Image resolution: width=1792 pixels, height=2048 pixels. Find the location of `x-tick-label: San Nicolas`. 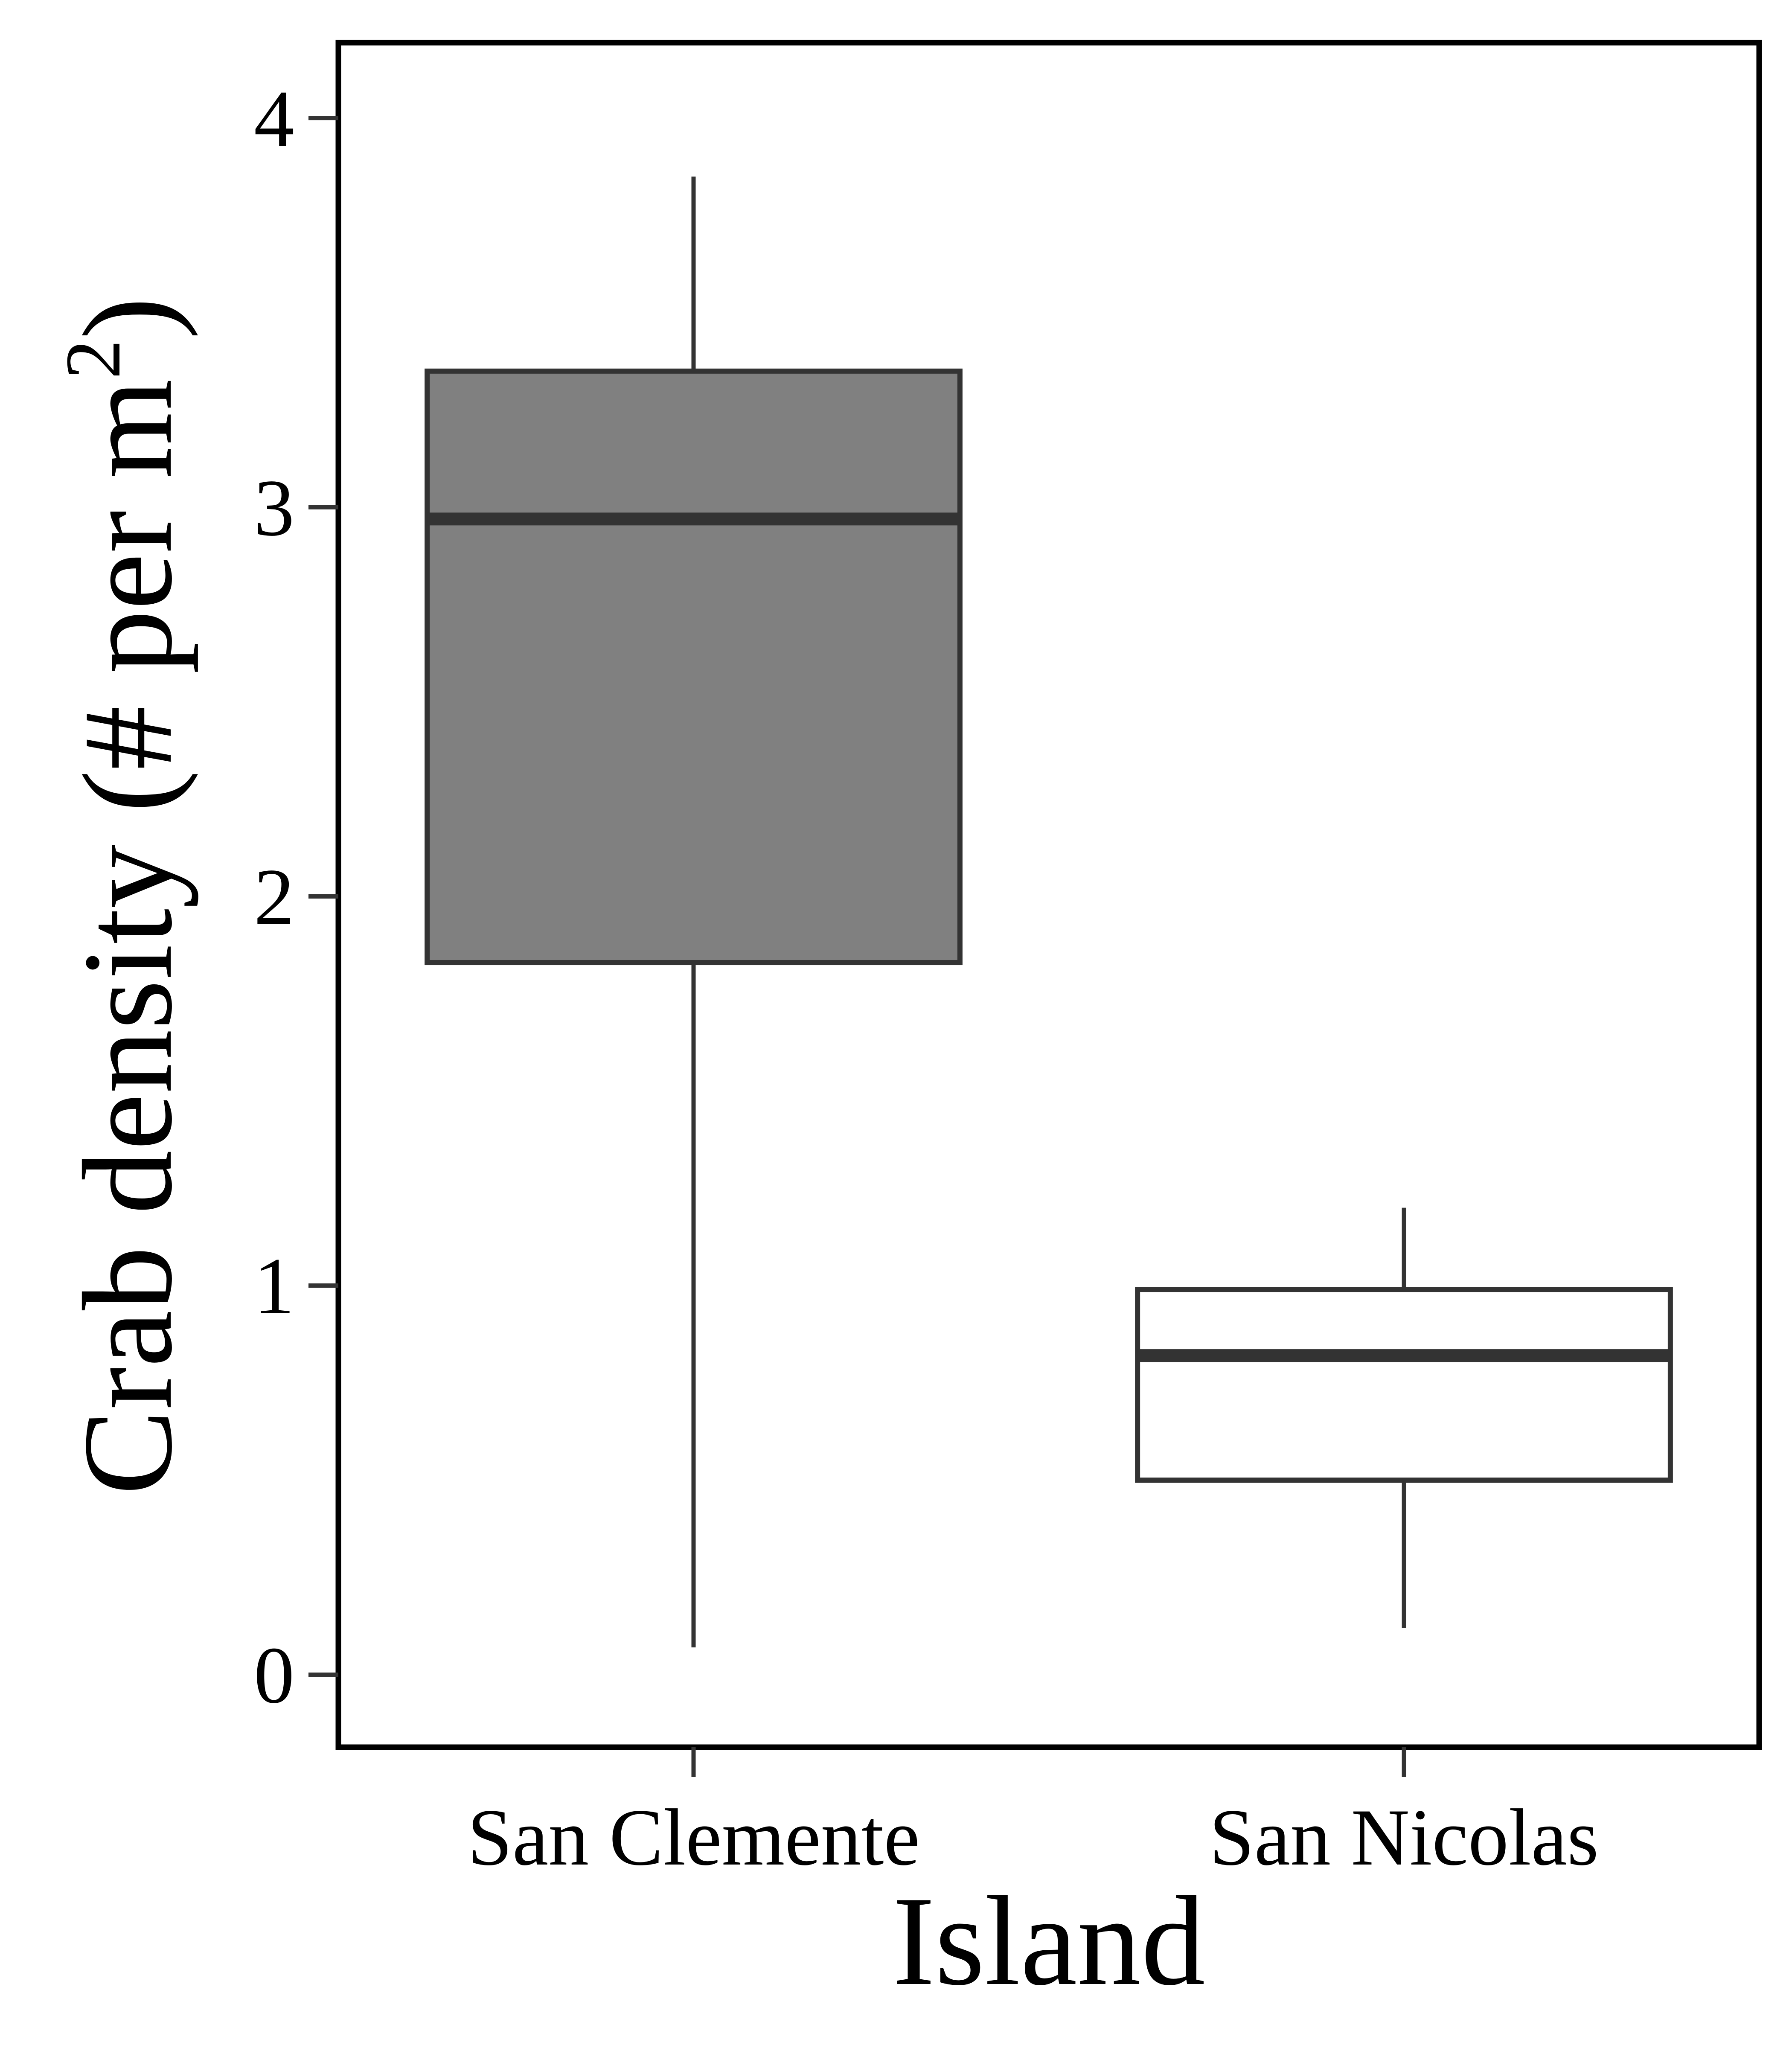

x-tick-label: San Nicolas is located at coordinates (1404, 1838).